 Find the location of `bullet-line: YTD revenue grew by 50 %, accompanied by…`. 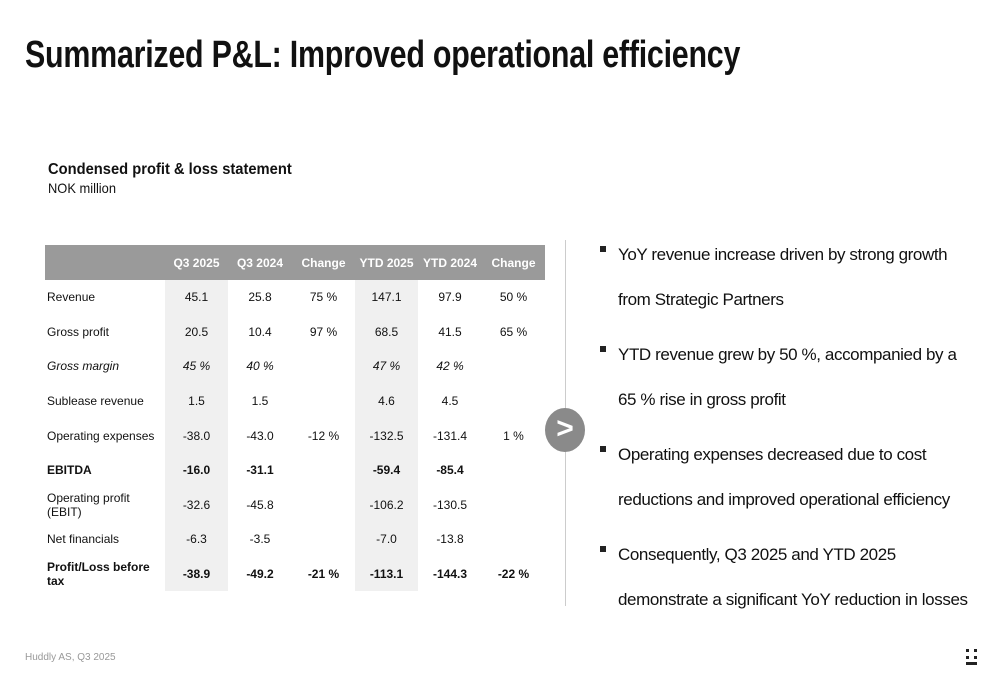

bullet-line: YTD revenue grew by 50 %, accompanied by… is located at coordinates (787, 354).